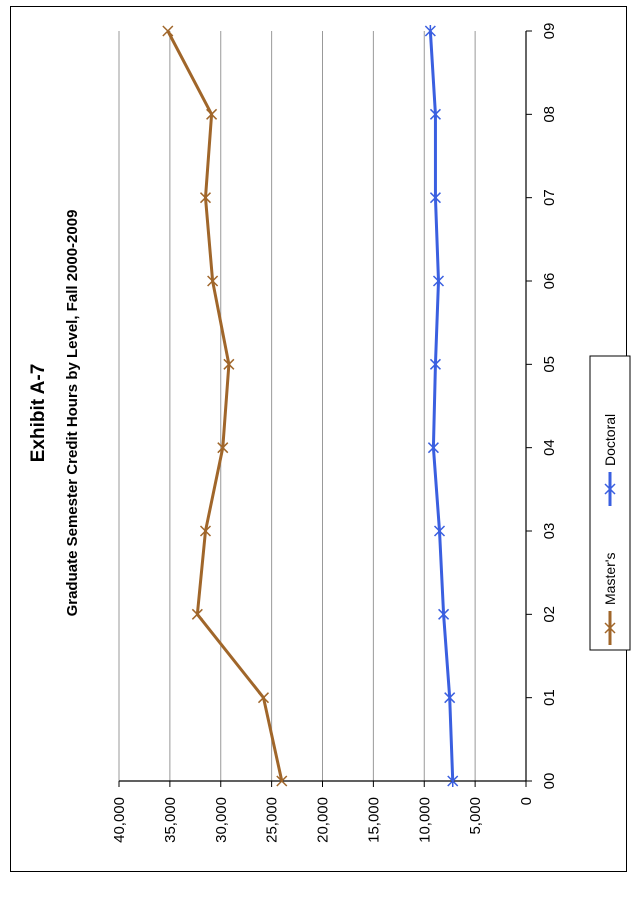 This screenshot has height=899, width=636. Describe the element at coordinates (221, 820) in the screenshot. I see `value-tick-label: 30,000` at that location.